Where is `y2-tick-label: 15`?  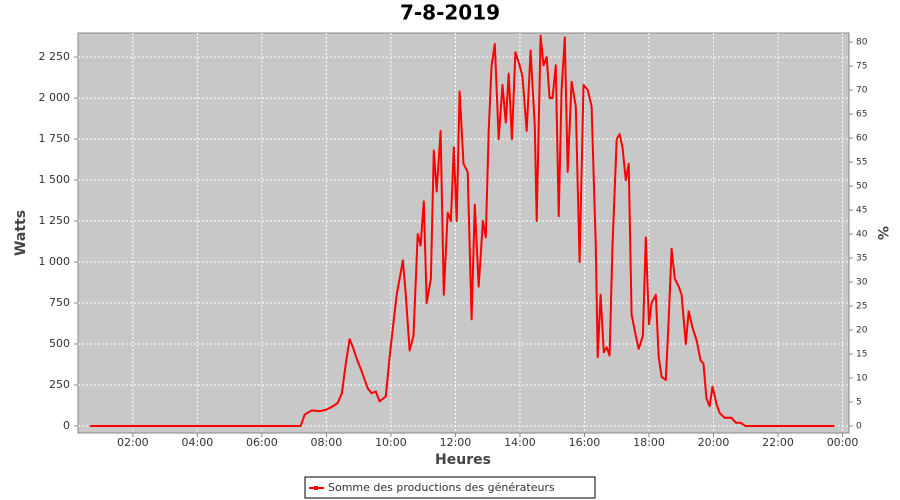
y2-tick-label: 15 is located at coordinates (861, 355).